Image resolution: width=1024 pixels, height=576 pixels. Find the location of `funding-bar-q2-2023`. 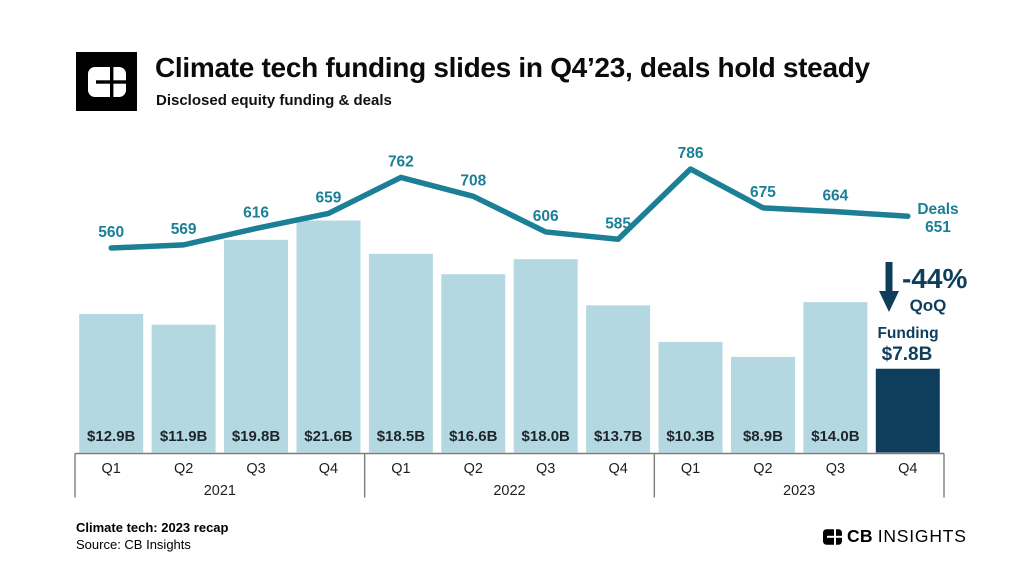

funding-bar-q2-2023 is located at coordinates (762, 404).